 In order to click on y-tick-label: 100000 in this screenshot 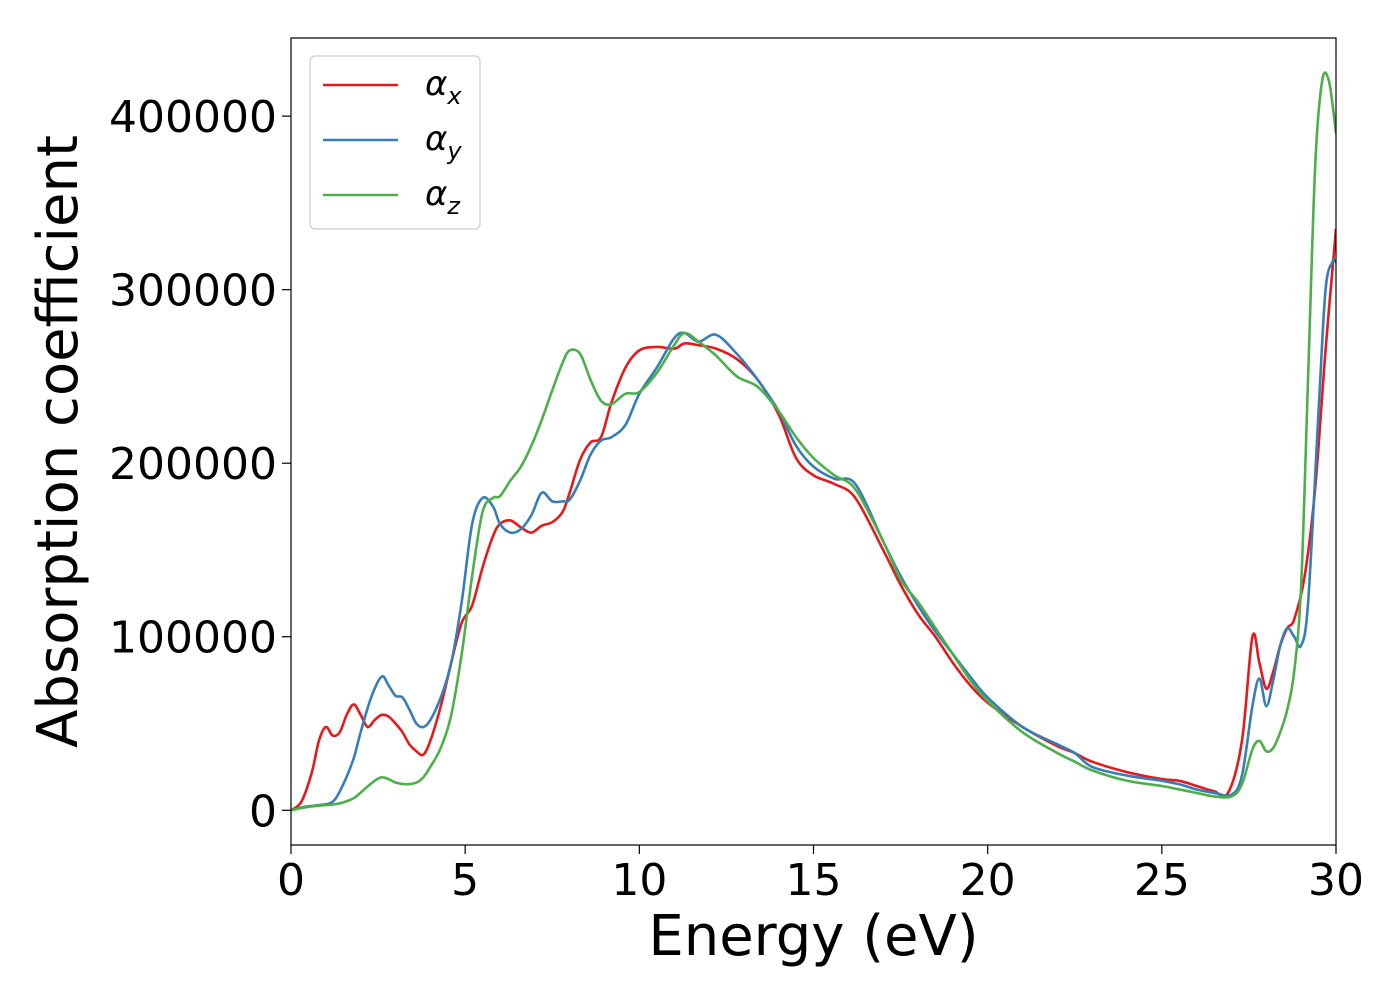, I will do `click(193, 638)`.